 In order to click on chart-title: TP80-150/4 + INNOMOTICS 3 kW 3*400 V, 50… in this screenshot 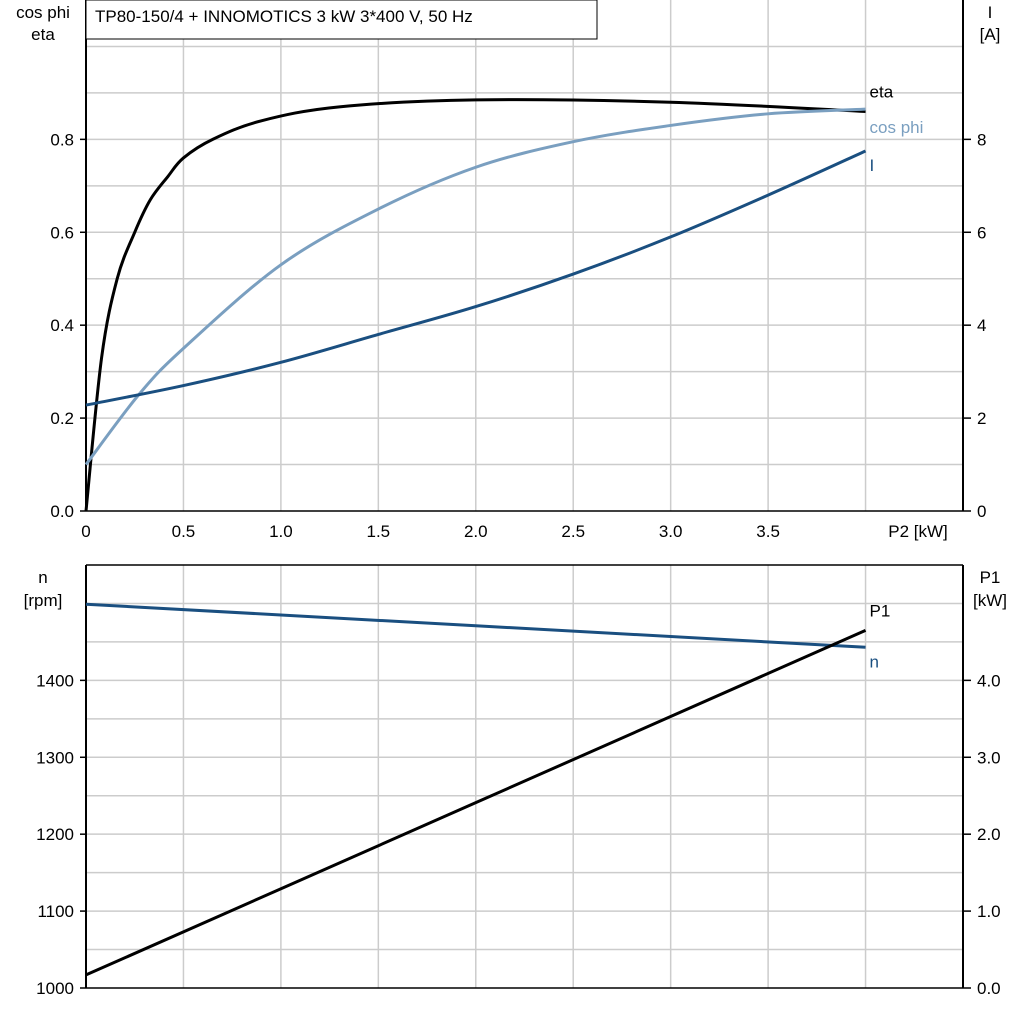, I will do `click(284, 16)`.